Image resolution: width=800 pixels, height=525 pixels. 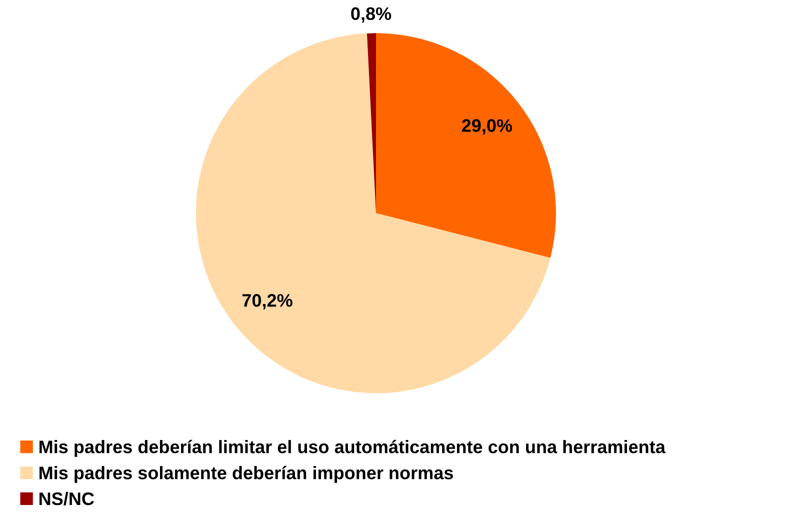 I want to click on data-label: 29,0%, so click(x=487, y=127).